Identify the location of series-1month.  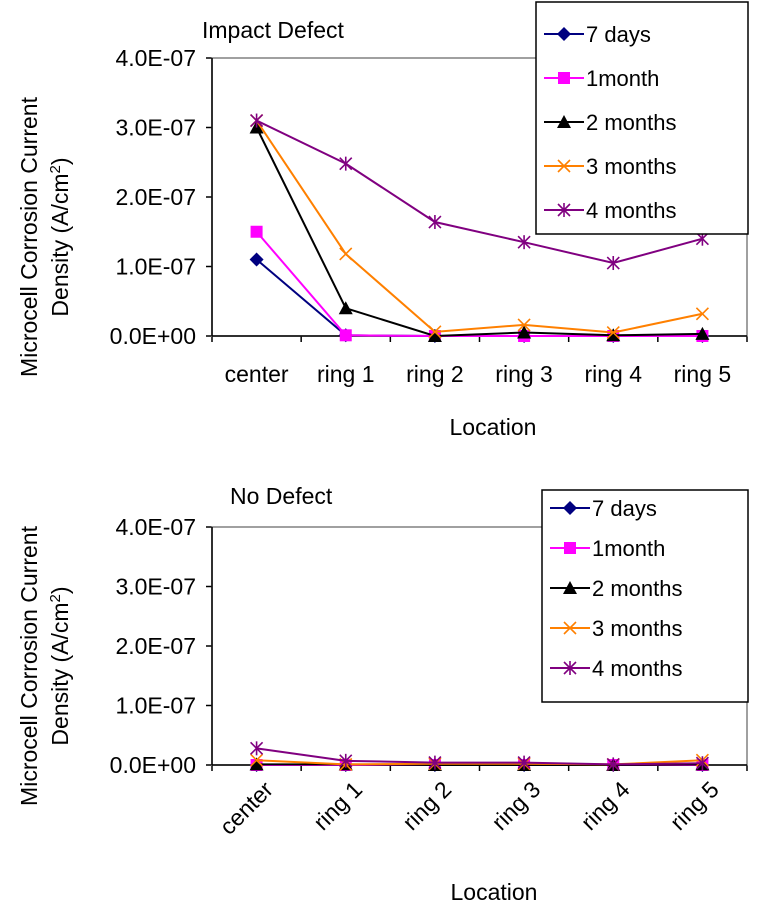
(479, 283).